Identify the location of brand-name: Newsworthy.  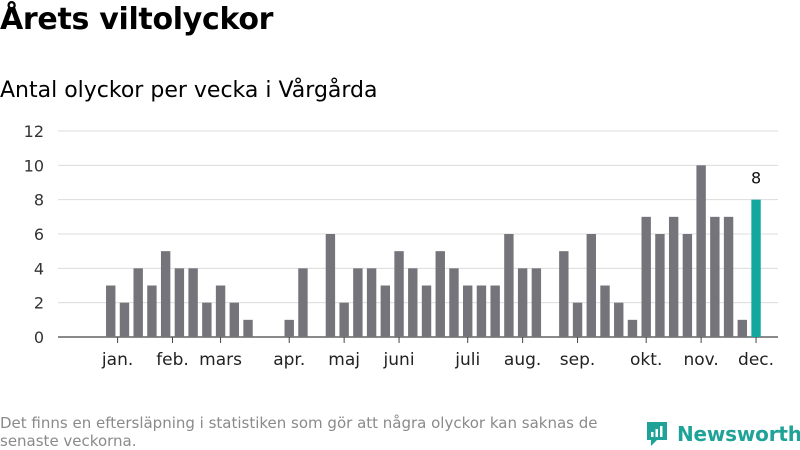
(738, 434).